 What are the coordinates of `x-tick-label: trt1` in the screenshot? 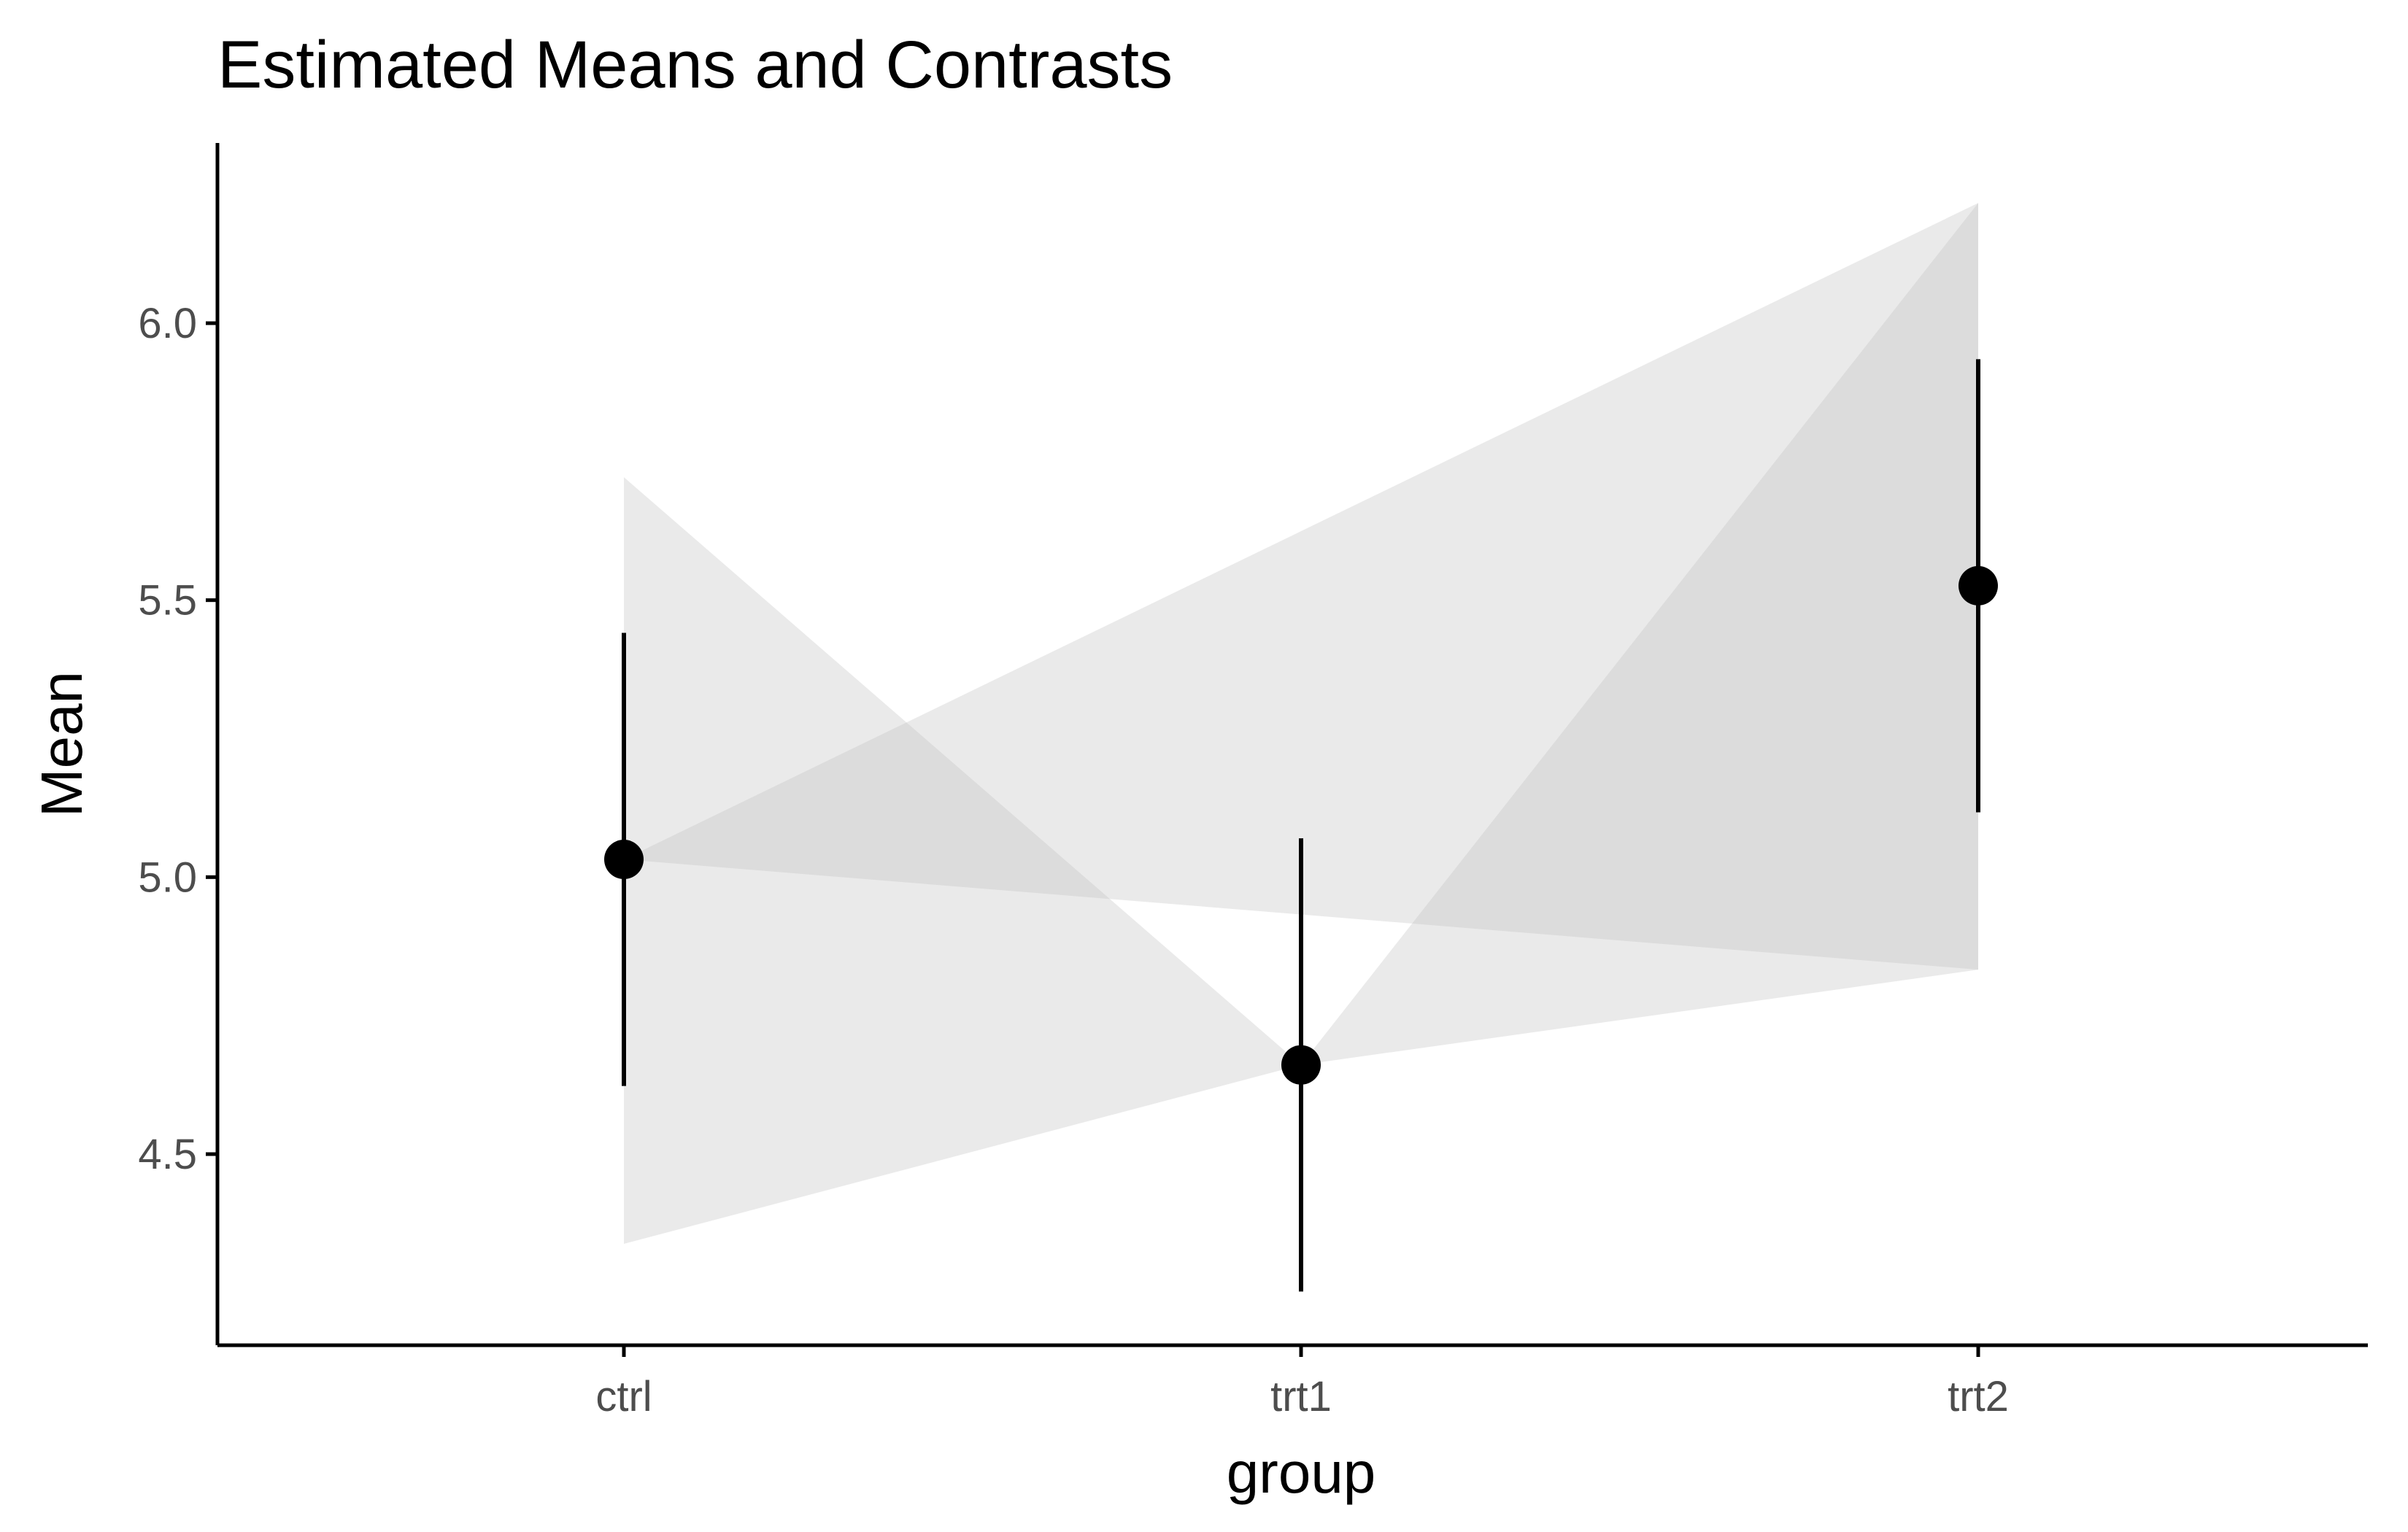 It's located at (1301, 1397).